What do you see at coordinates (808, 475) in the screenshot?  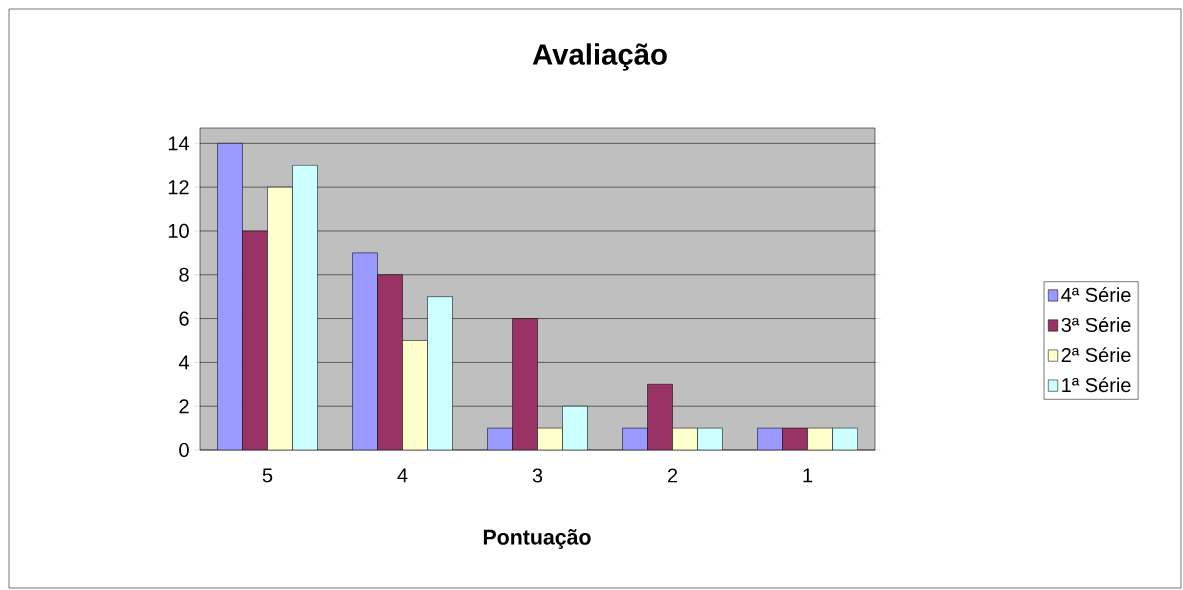 I see `x-tick-label: 1` at bounding box center [808, 475].